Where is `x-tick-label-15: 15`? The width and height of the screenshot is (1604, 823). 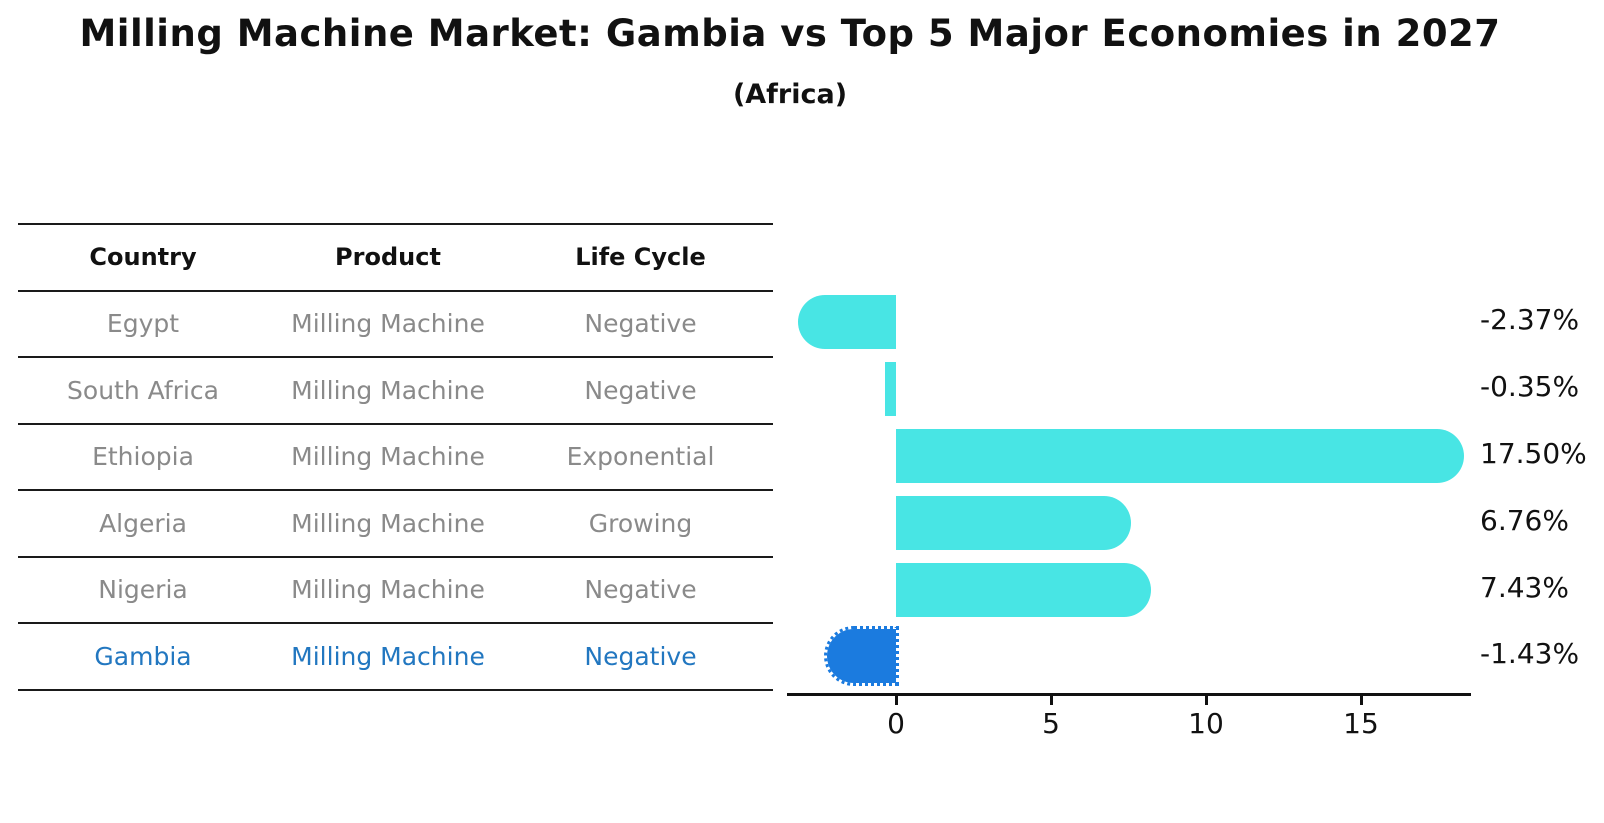 x-tick-label-15: 15 is located at coordinates (1361, 723).